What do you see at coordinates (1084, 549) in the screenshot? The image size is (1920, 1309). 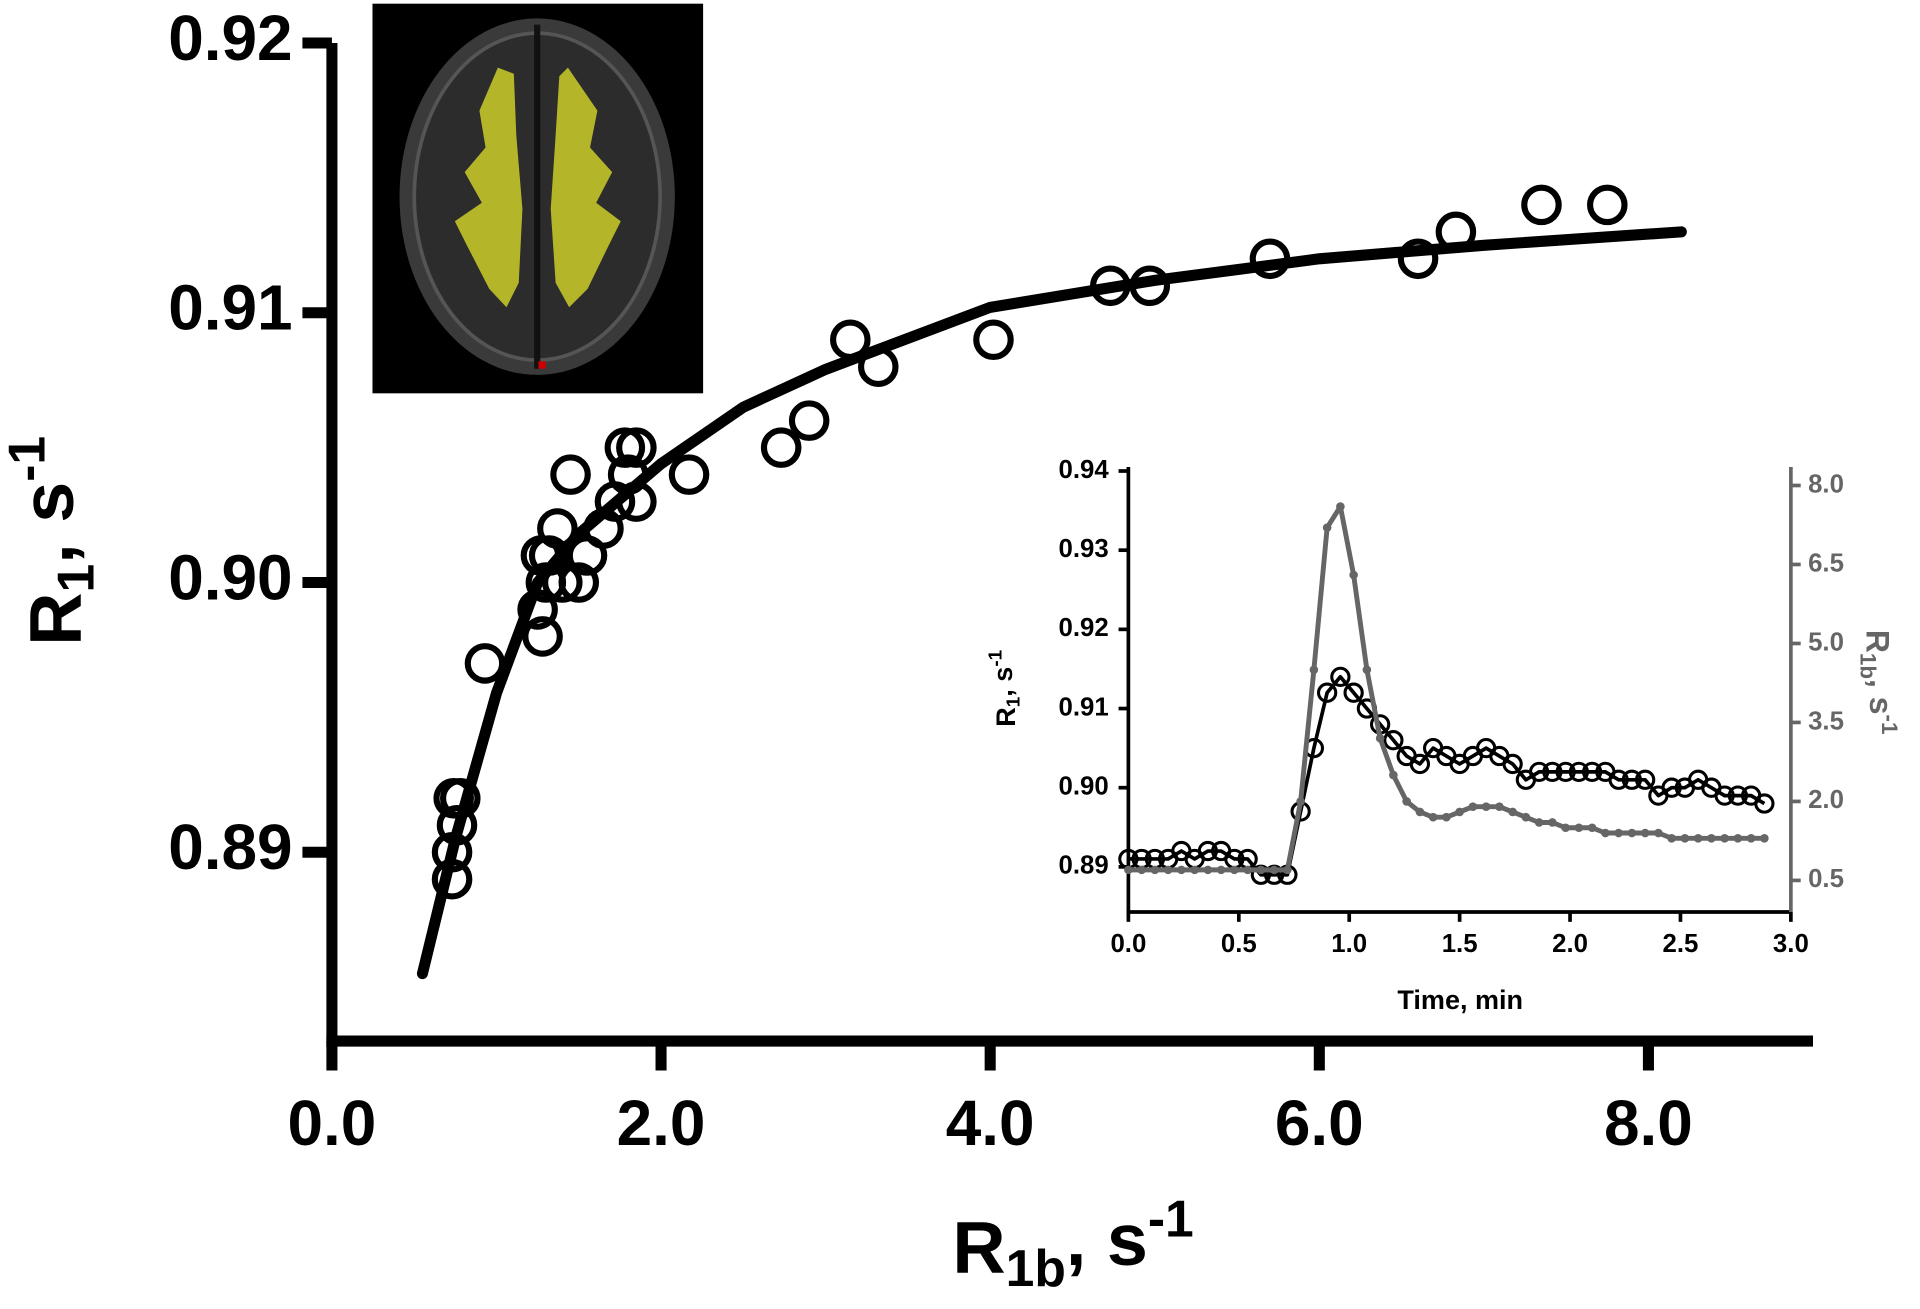 I see `y-tick-label: 0.93` at bounding box center [1084, 549].